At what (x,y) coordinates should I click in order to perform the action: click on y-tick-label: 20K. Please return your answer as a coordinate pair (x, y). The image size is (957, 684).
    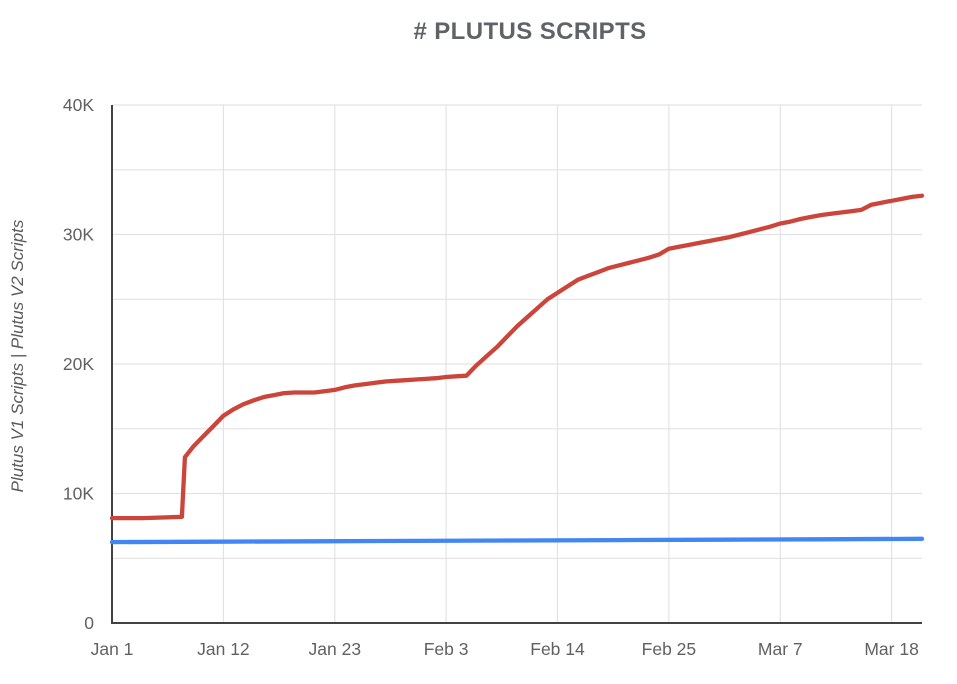
    Looking at the image, I should click on (78, 364).